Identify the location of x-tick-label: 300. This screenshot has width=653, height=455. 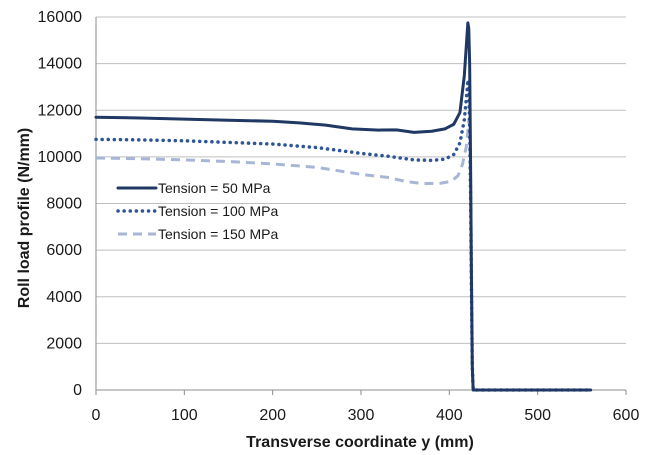
(361, 415).